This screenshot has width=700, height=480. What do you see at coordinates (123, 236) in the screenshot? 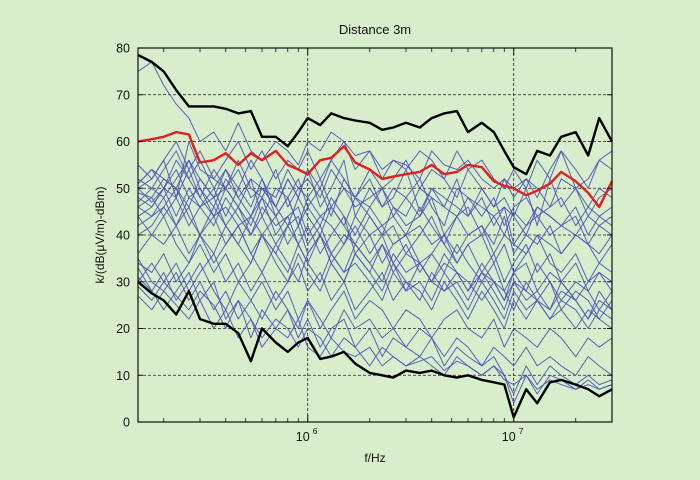
I see `y-tick-label: 40` at bounding box center [123, 236].